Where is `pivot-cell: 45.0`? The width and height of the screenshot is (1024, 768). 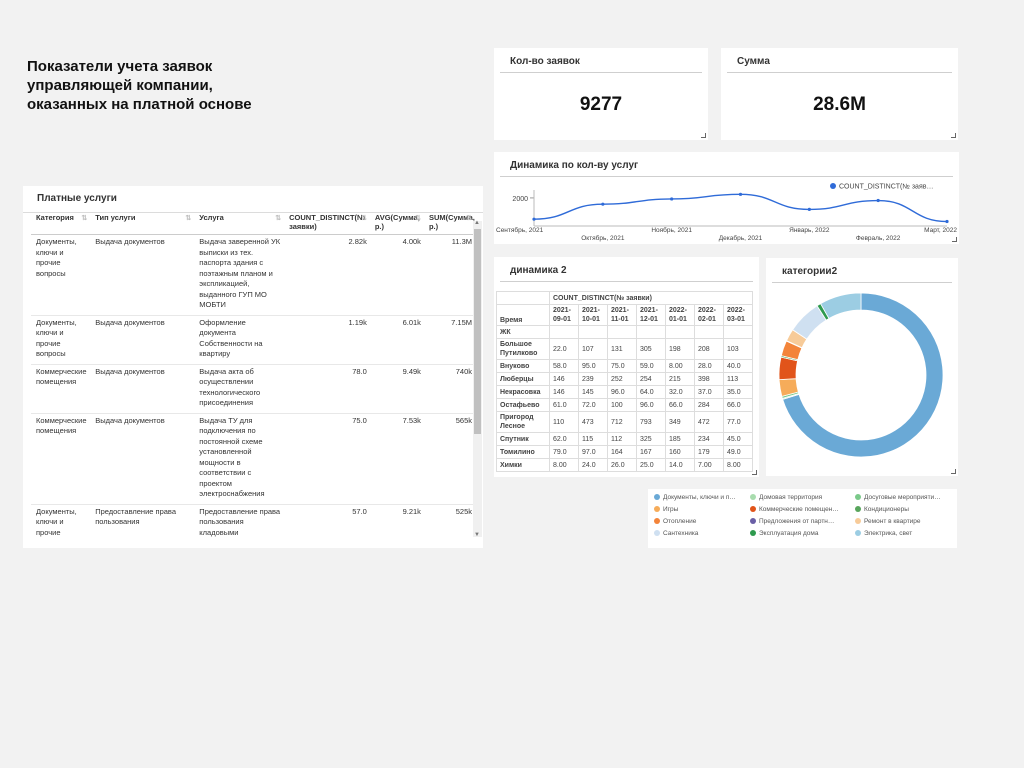
pivot-cell: 45.0 is located at coordinates (738, 439).